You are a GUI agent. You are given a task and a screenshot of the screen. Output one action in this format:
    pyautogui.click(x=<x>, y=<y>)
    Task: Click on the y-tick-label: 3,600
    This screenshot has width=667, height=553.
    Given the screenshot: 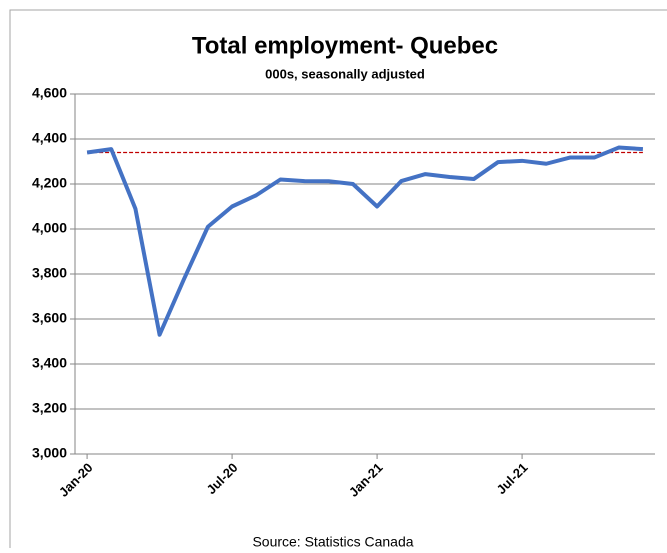 What is the action you would take?
    pyautogui.click(x=49, y=318)
    